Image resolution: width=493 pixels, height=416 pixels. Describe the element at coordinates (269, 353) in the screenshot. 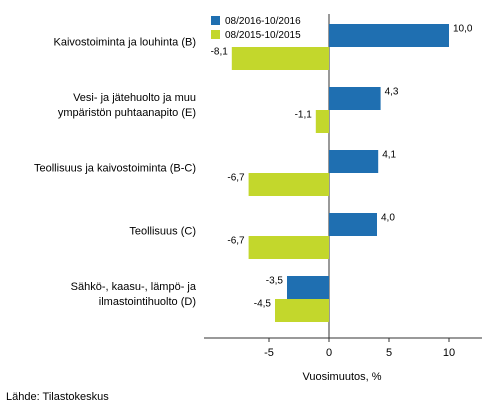

I see `x-tick-label: -5` at that location.